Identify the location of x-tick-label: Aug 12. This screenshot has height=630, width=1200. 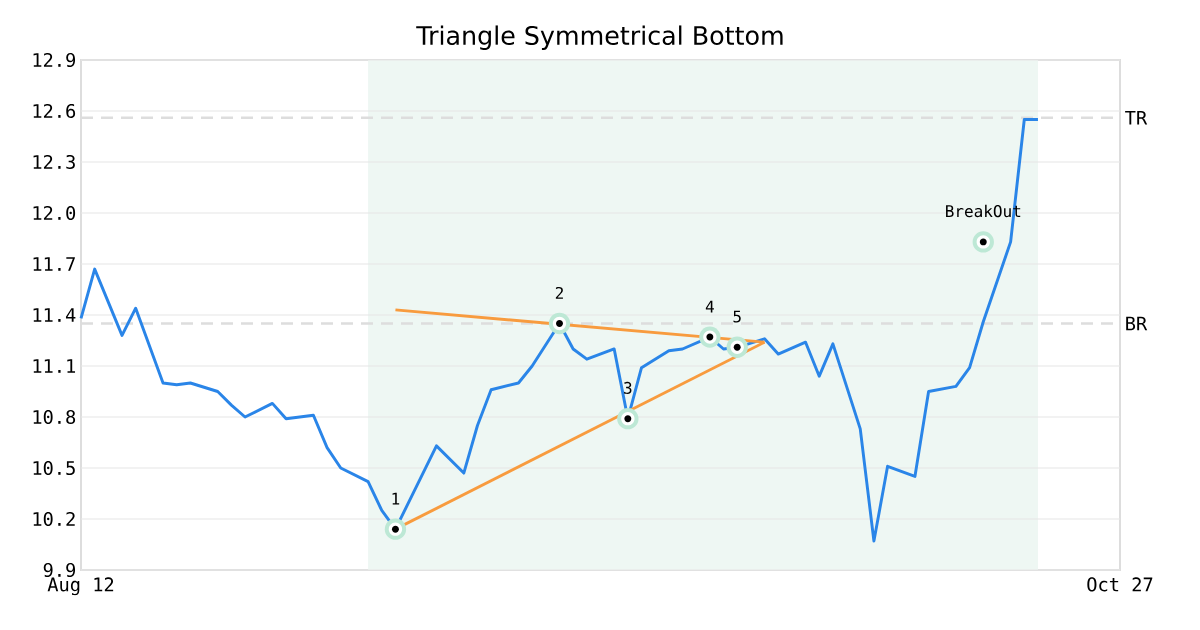
(80, 586).